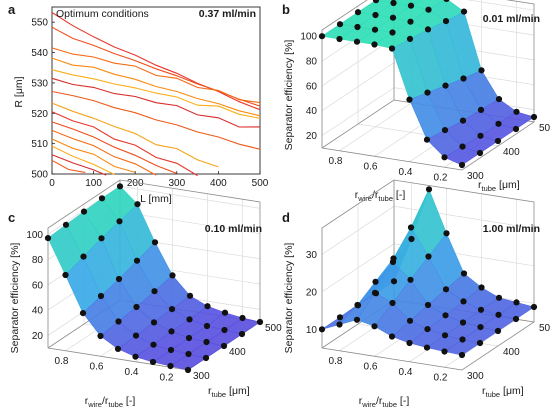  I want to click on flow-rate-label: 0.01 ml/min, so click(511, 19).